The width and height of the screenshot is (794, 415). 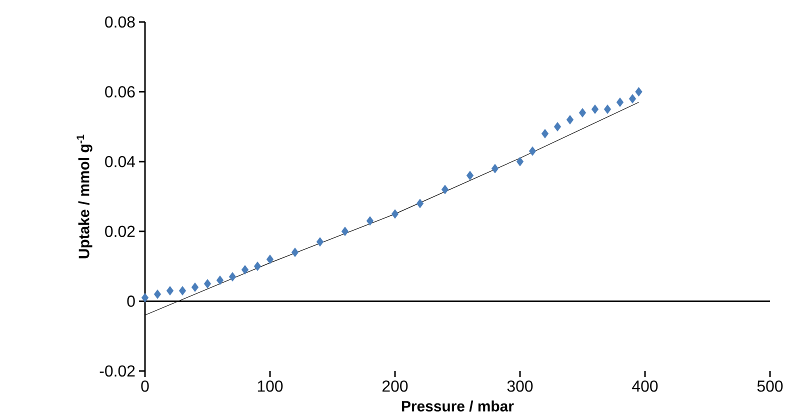 I want to click on x-tick-label: 100, so click(x=270, y=386).